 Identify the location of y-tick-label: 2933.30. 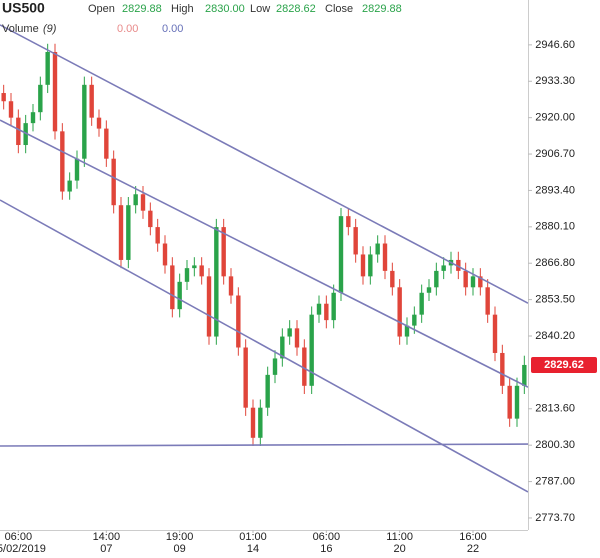
(555, 81).